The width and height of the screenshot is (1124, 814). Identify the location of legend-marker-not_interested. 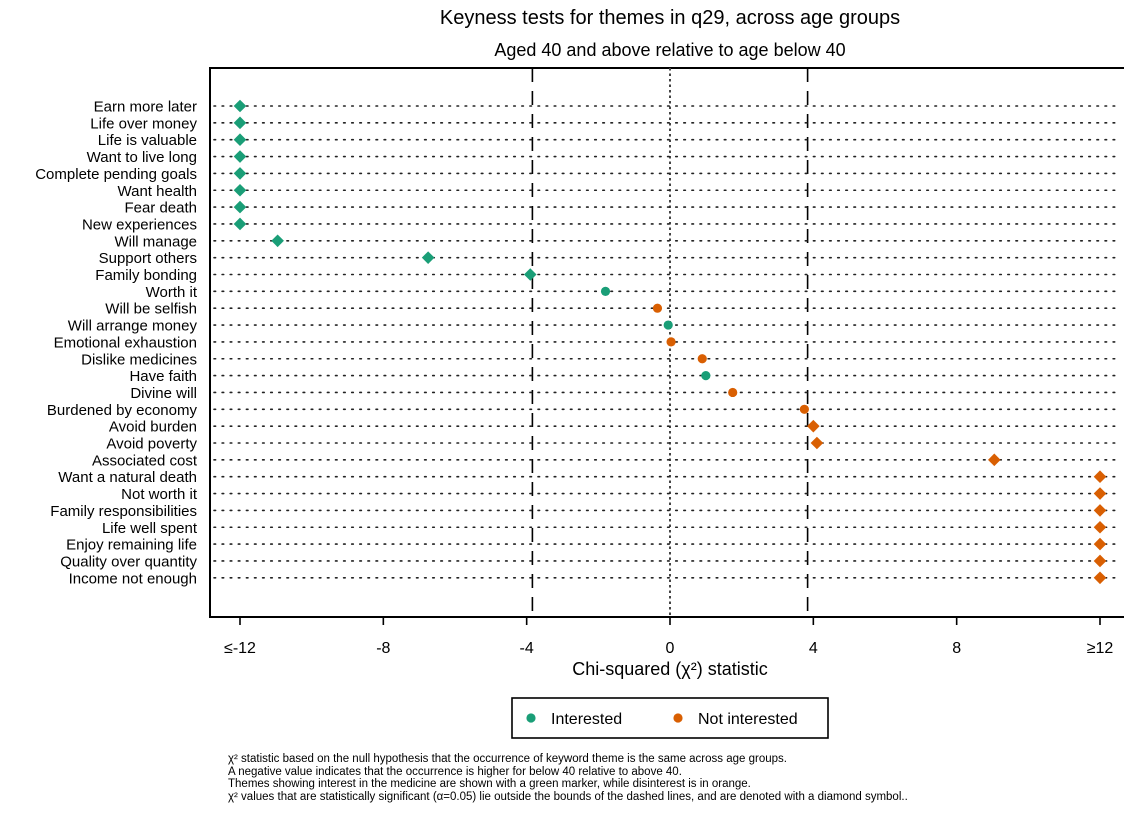
(678, 718).